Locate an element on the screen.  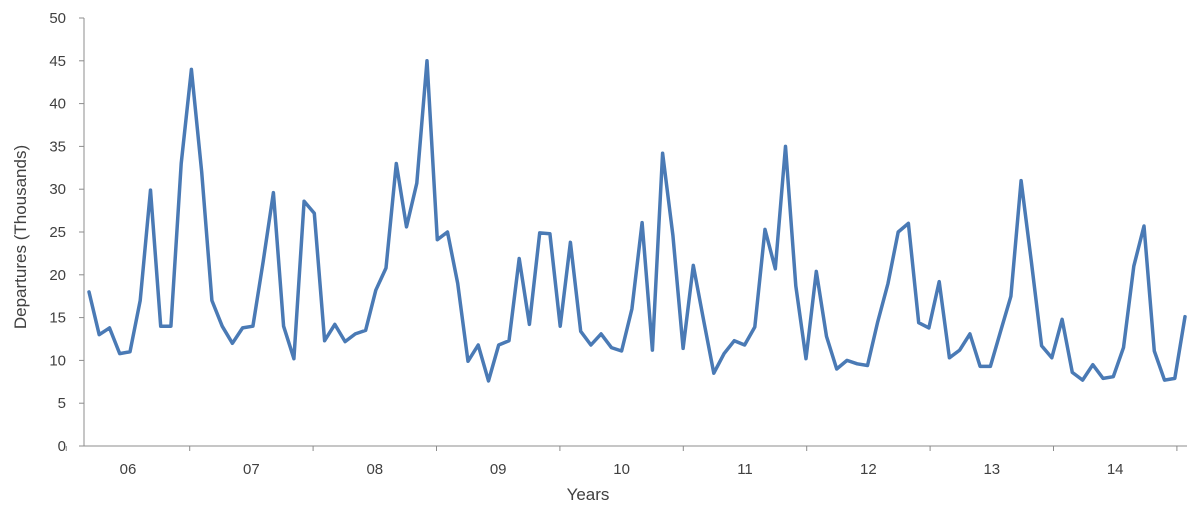
x-tick-label: 08 is located at coordinates (374, 469).